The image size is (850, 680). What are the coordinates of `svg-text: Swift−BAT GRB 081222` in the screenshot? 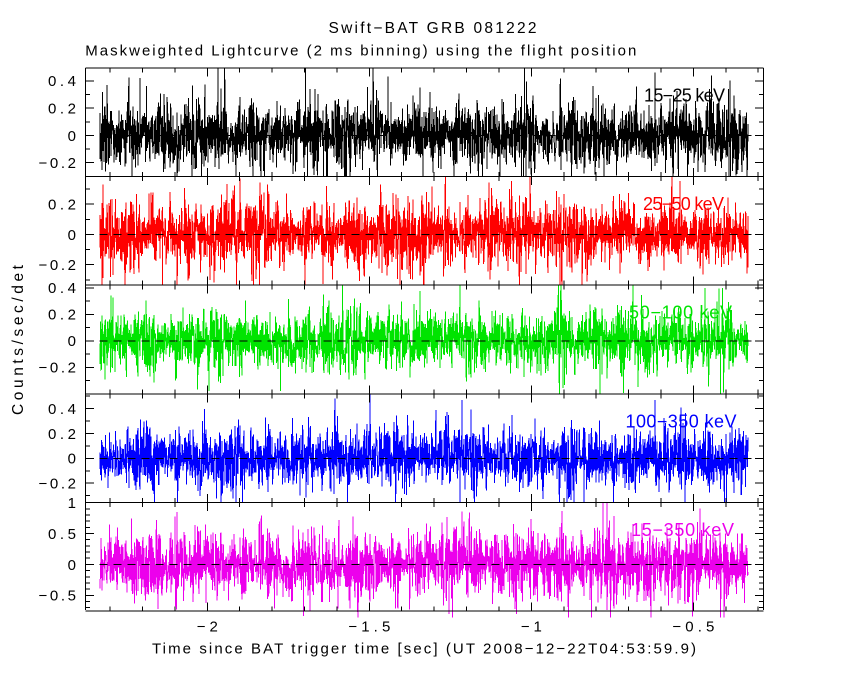 It's located at (433, 28).